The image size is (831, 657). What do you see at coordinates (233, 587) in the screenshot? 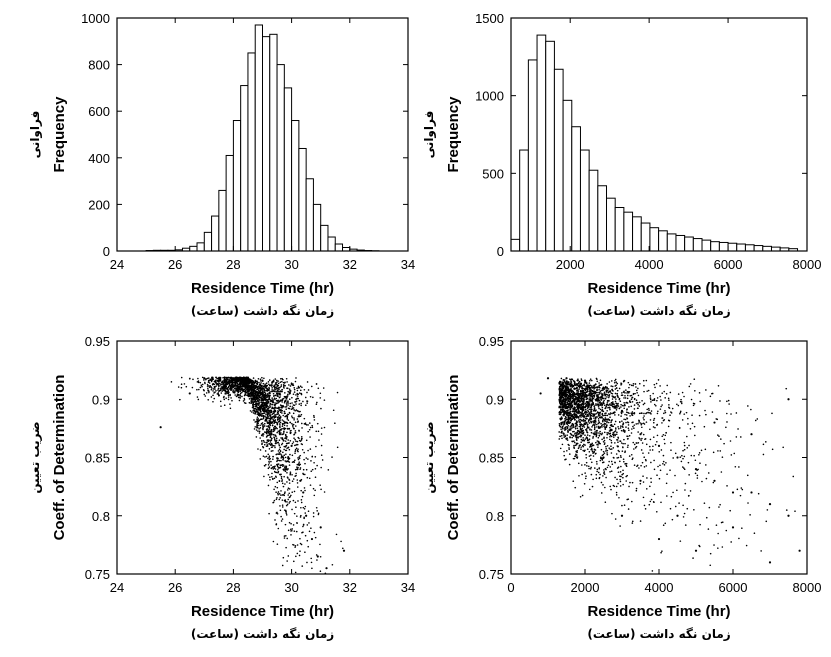
I see `x-tick-label: 28` at bounding box center [233, 587].